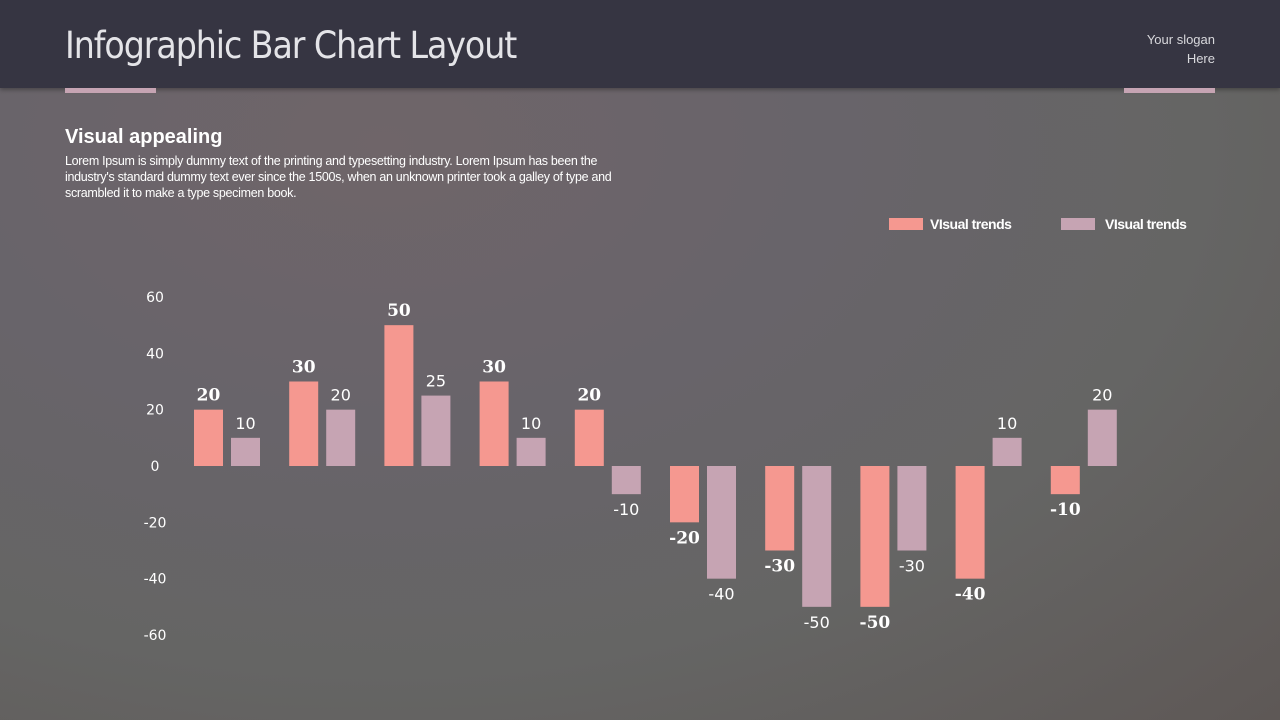  Describe the element at coordinates (1146, 224) in the screenshot. I see `legend-label-series2: VIsual trends` at that location.